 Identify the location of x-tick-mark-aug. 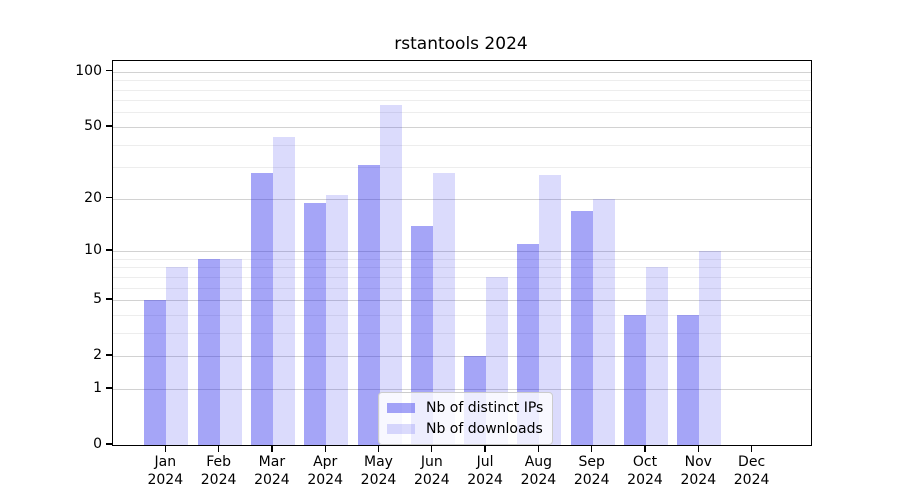
(538, 448).